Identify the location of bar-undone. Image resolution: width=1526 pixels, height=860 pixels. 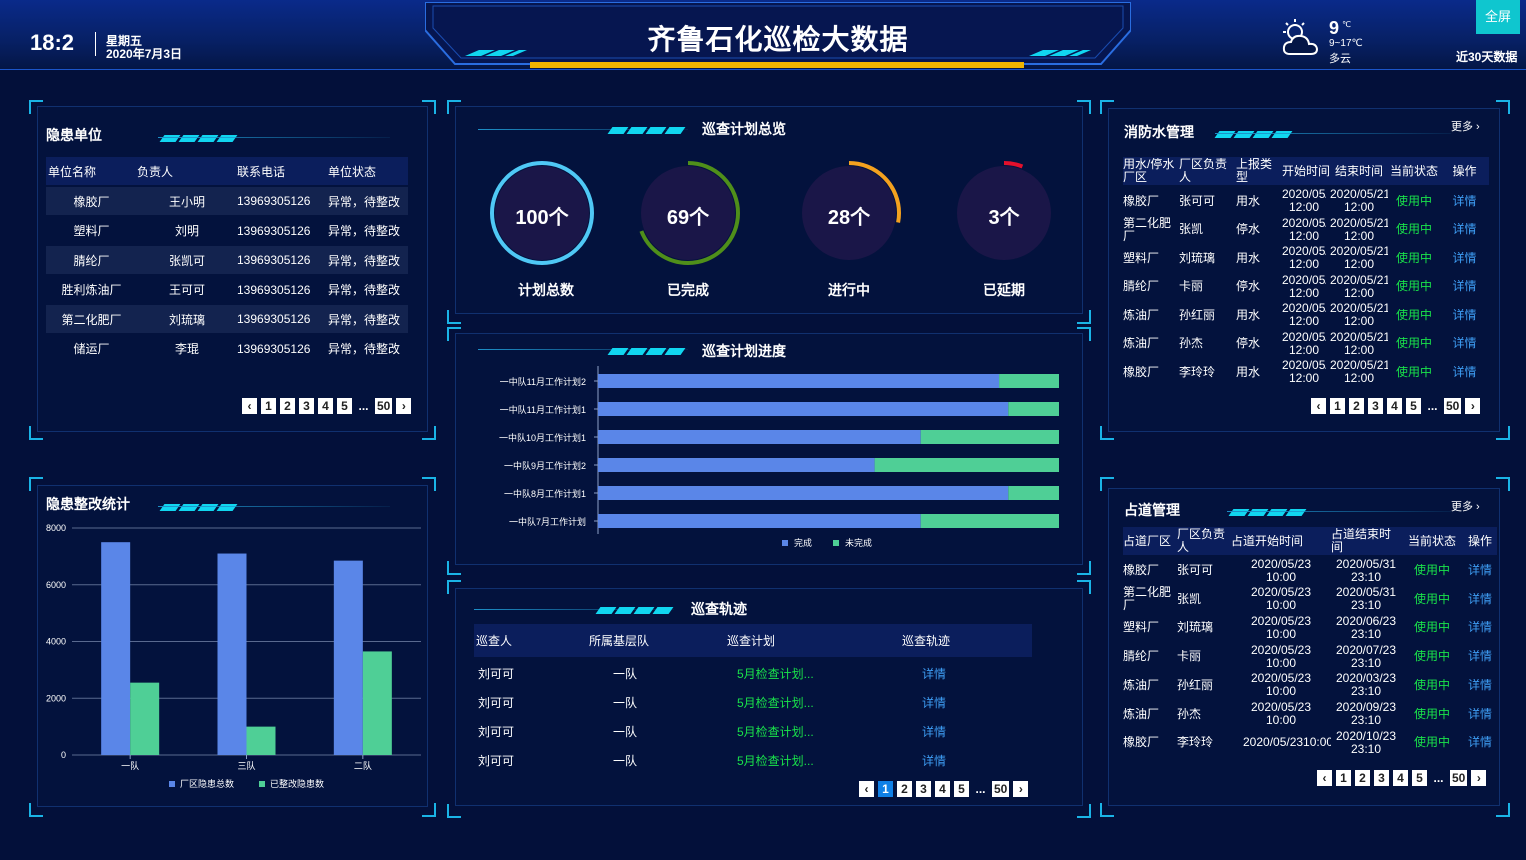
(1033, 493).